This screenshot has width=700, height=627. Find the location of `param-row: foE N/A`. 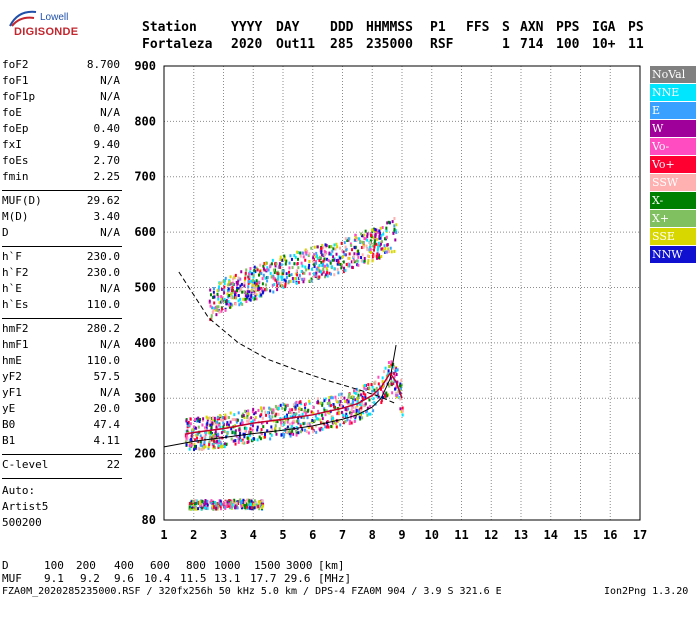

param-row: foE N/A is located at coordinates (61, 114).